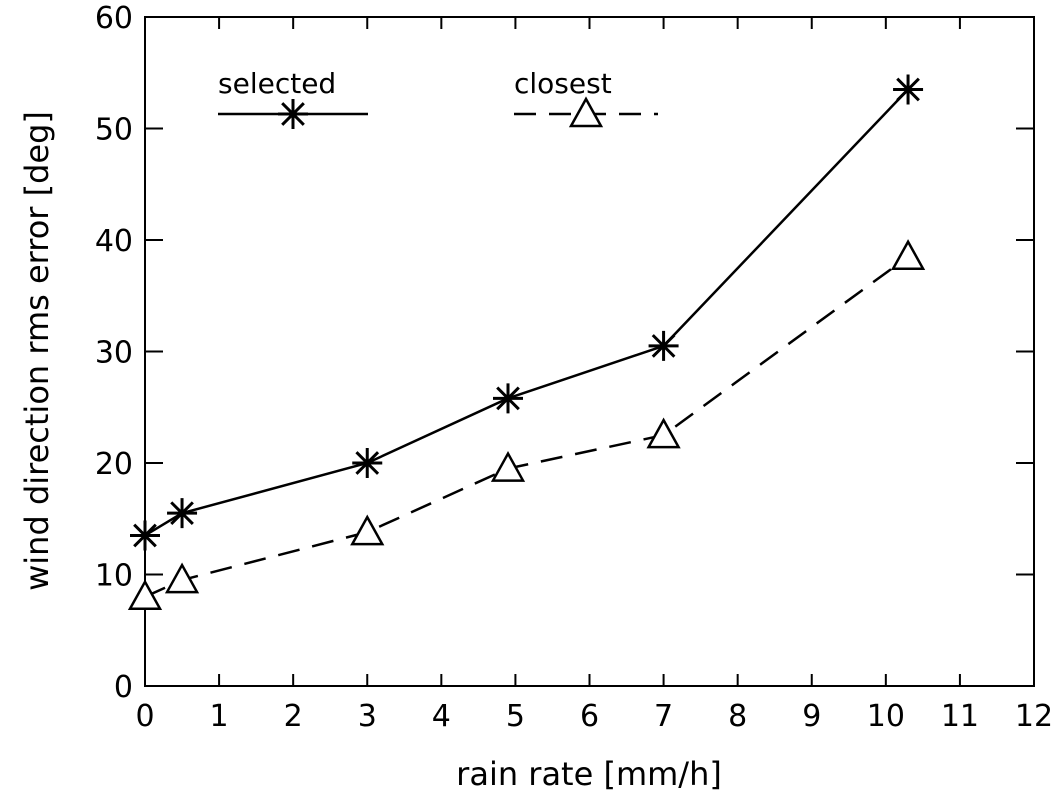  Describe the element at coordinates (1034, 716) in the screenshot. I see `x-tick-label: 12` at that location.